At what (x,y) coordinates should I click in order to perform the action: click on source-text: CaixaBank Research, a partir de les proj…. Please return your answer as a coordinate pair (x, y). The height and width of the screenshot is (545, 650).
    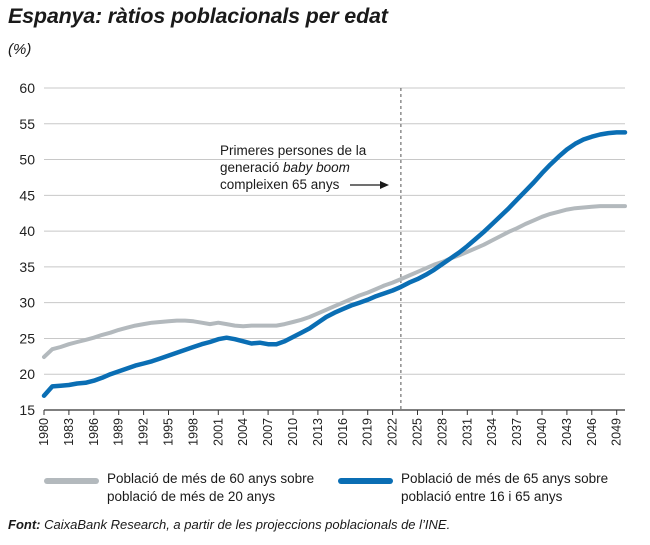
    Looking at the image, I should click on (245, 524).